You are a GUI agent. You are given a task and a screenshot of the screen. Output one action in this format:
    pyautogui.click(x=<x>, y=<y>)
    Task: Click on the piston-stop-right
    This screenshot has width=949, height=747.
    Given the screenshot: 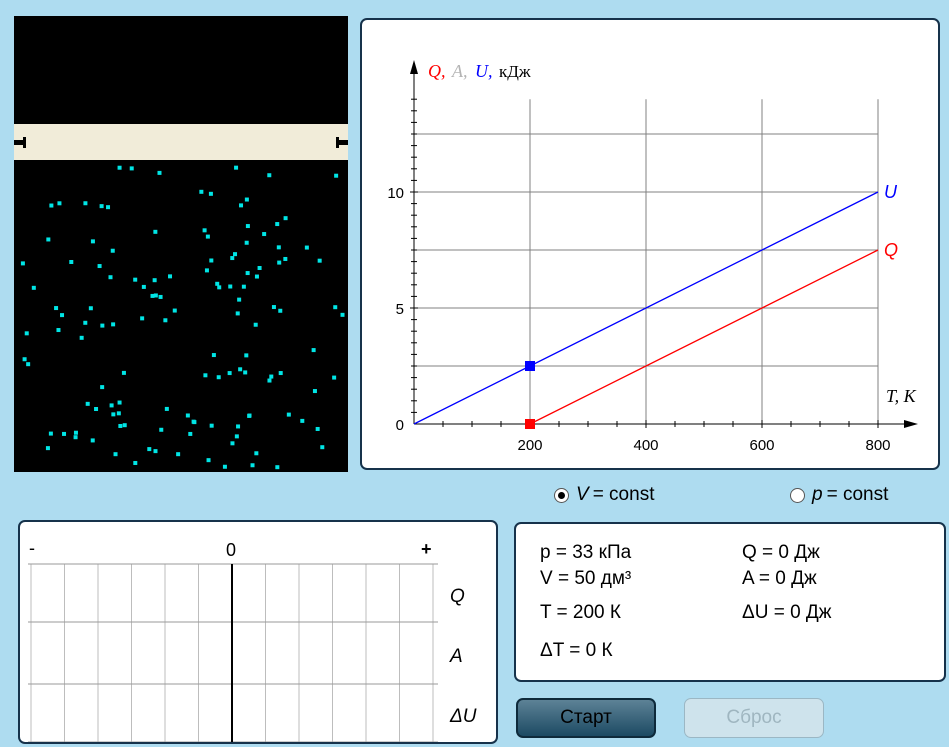 What is the action you would take?
    pyautogui.click(x=342, y=142)
    